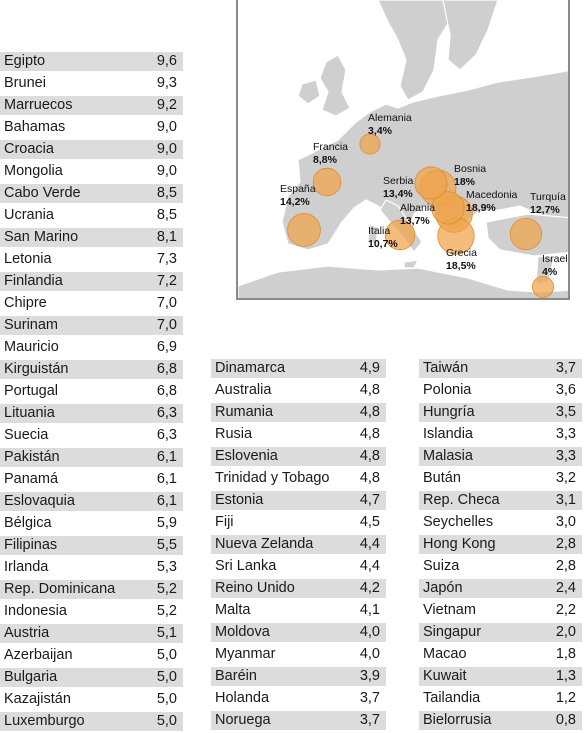  I want to click on country-name: Surinam, so click(31, 325).